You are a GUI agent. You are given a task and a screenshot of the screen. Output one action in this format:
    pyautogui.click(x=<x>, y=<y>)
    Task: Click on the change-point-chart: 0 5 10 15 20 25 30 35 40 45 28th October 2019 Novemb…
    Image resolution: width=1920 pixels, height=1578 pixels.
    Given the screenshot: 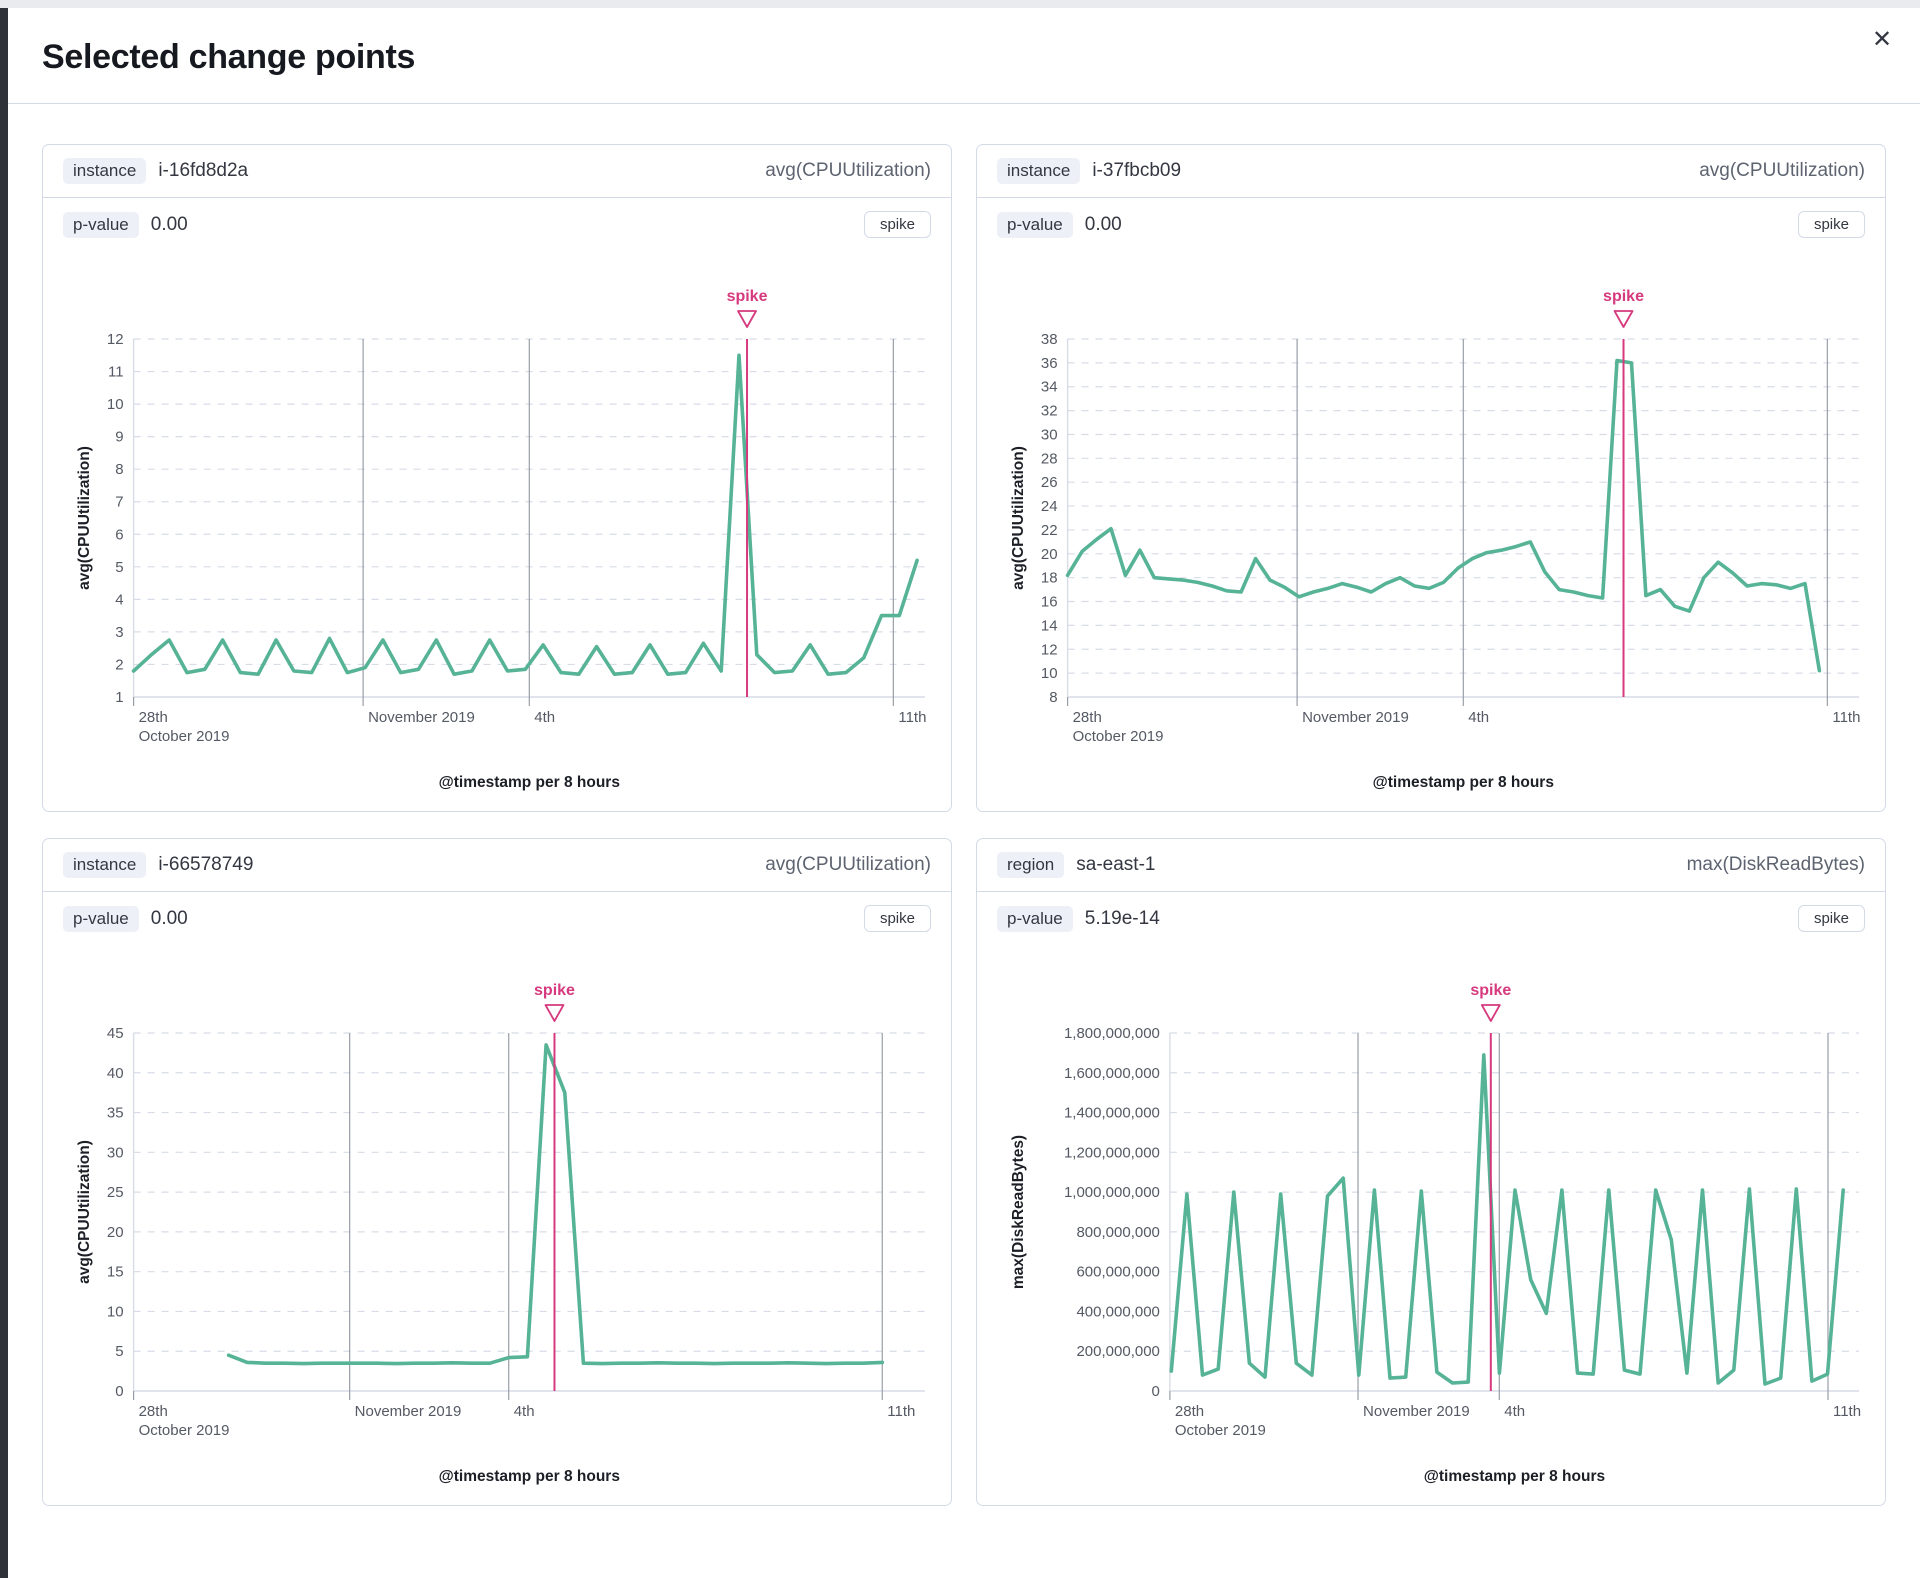 What is the action you would take?
    pyautogui.click(x=500, y=1233)
    